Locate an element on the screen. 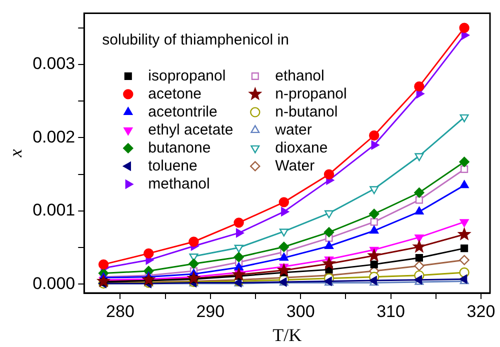  legend-label: n-propanol is located at coordinates (311, 93).